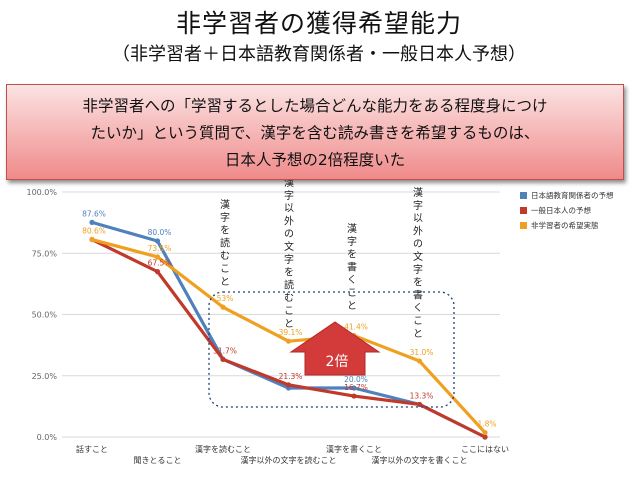  Describe the element at coordinates (92, 449) in the screenshot. I see `x-tick-label: 話すこと` at that location.